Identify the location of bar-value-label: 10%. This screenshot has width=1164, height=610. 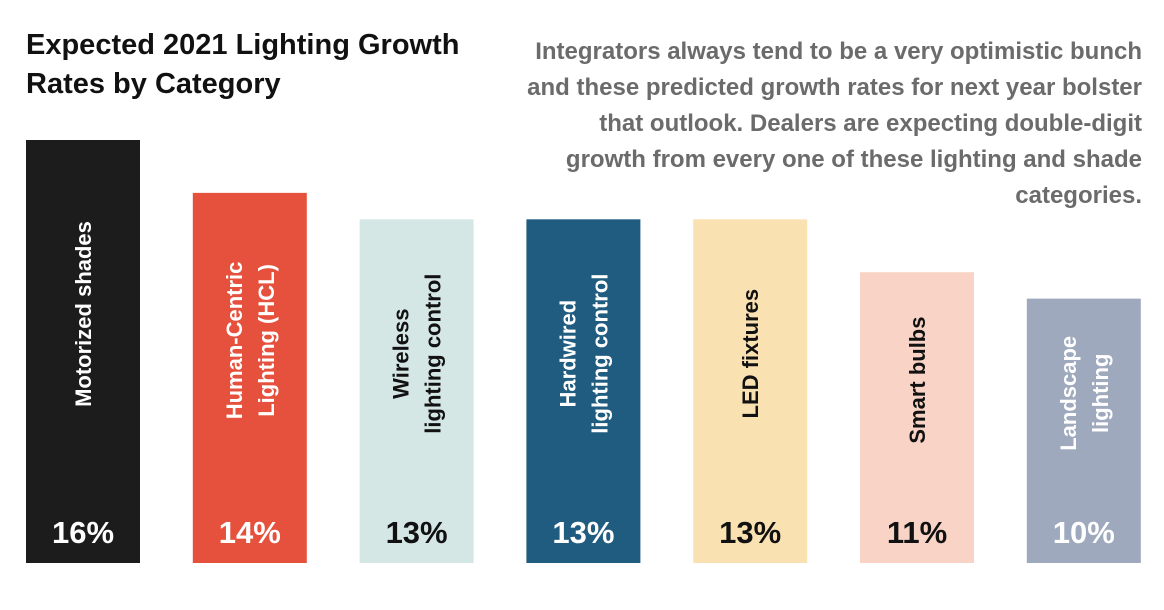
(1084, 532).